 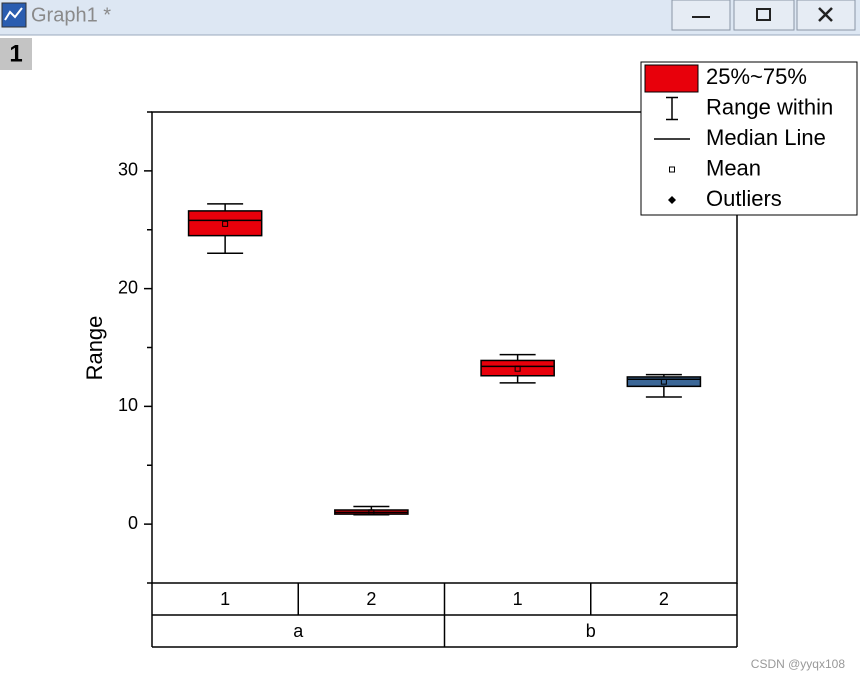 What do you see at coordinates (701, 15) in the screenshot?
I see `minimize-button` at bounding box center [701, 15].